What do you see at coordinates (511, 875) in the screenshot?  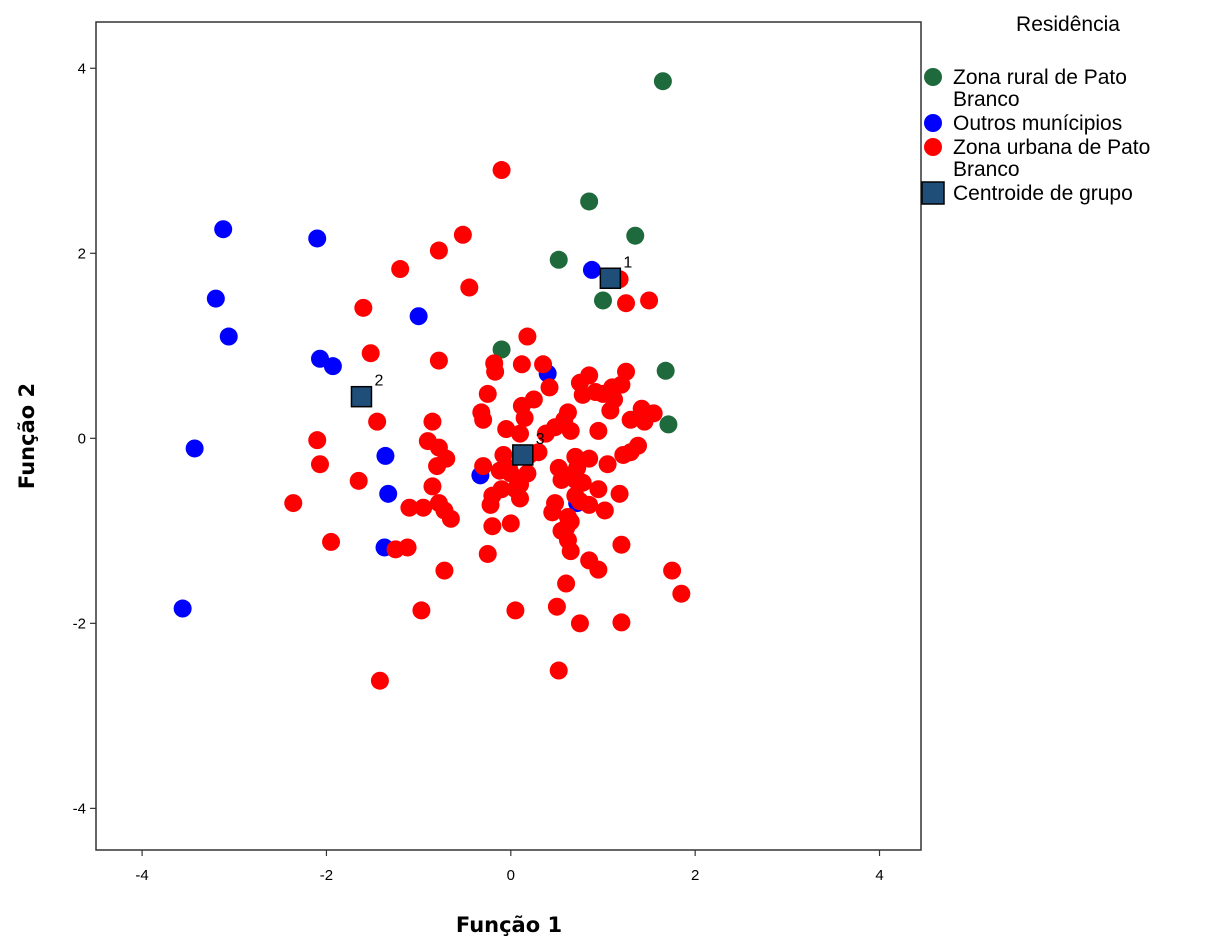 I see `x-tick-label: 0` at bounding box center [511, 875].